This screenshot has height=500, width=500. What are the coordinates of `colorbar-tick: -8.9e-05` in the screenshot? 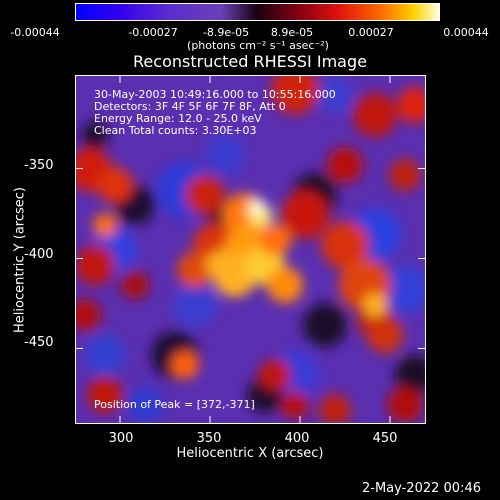 It's located at (226, 32).